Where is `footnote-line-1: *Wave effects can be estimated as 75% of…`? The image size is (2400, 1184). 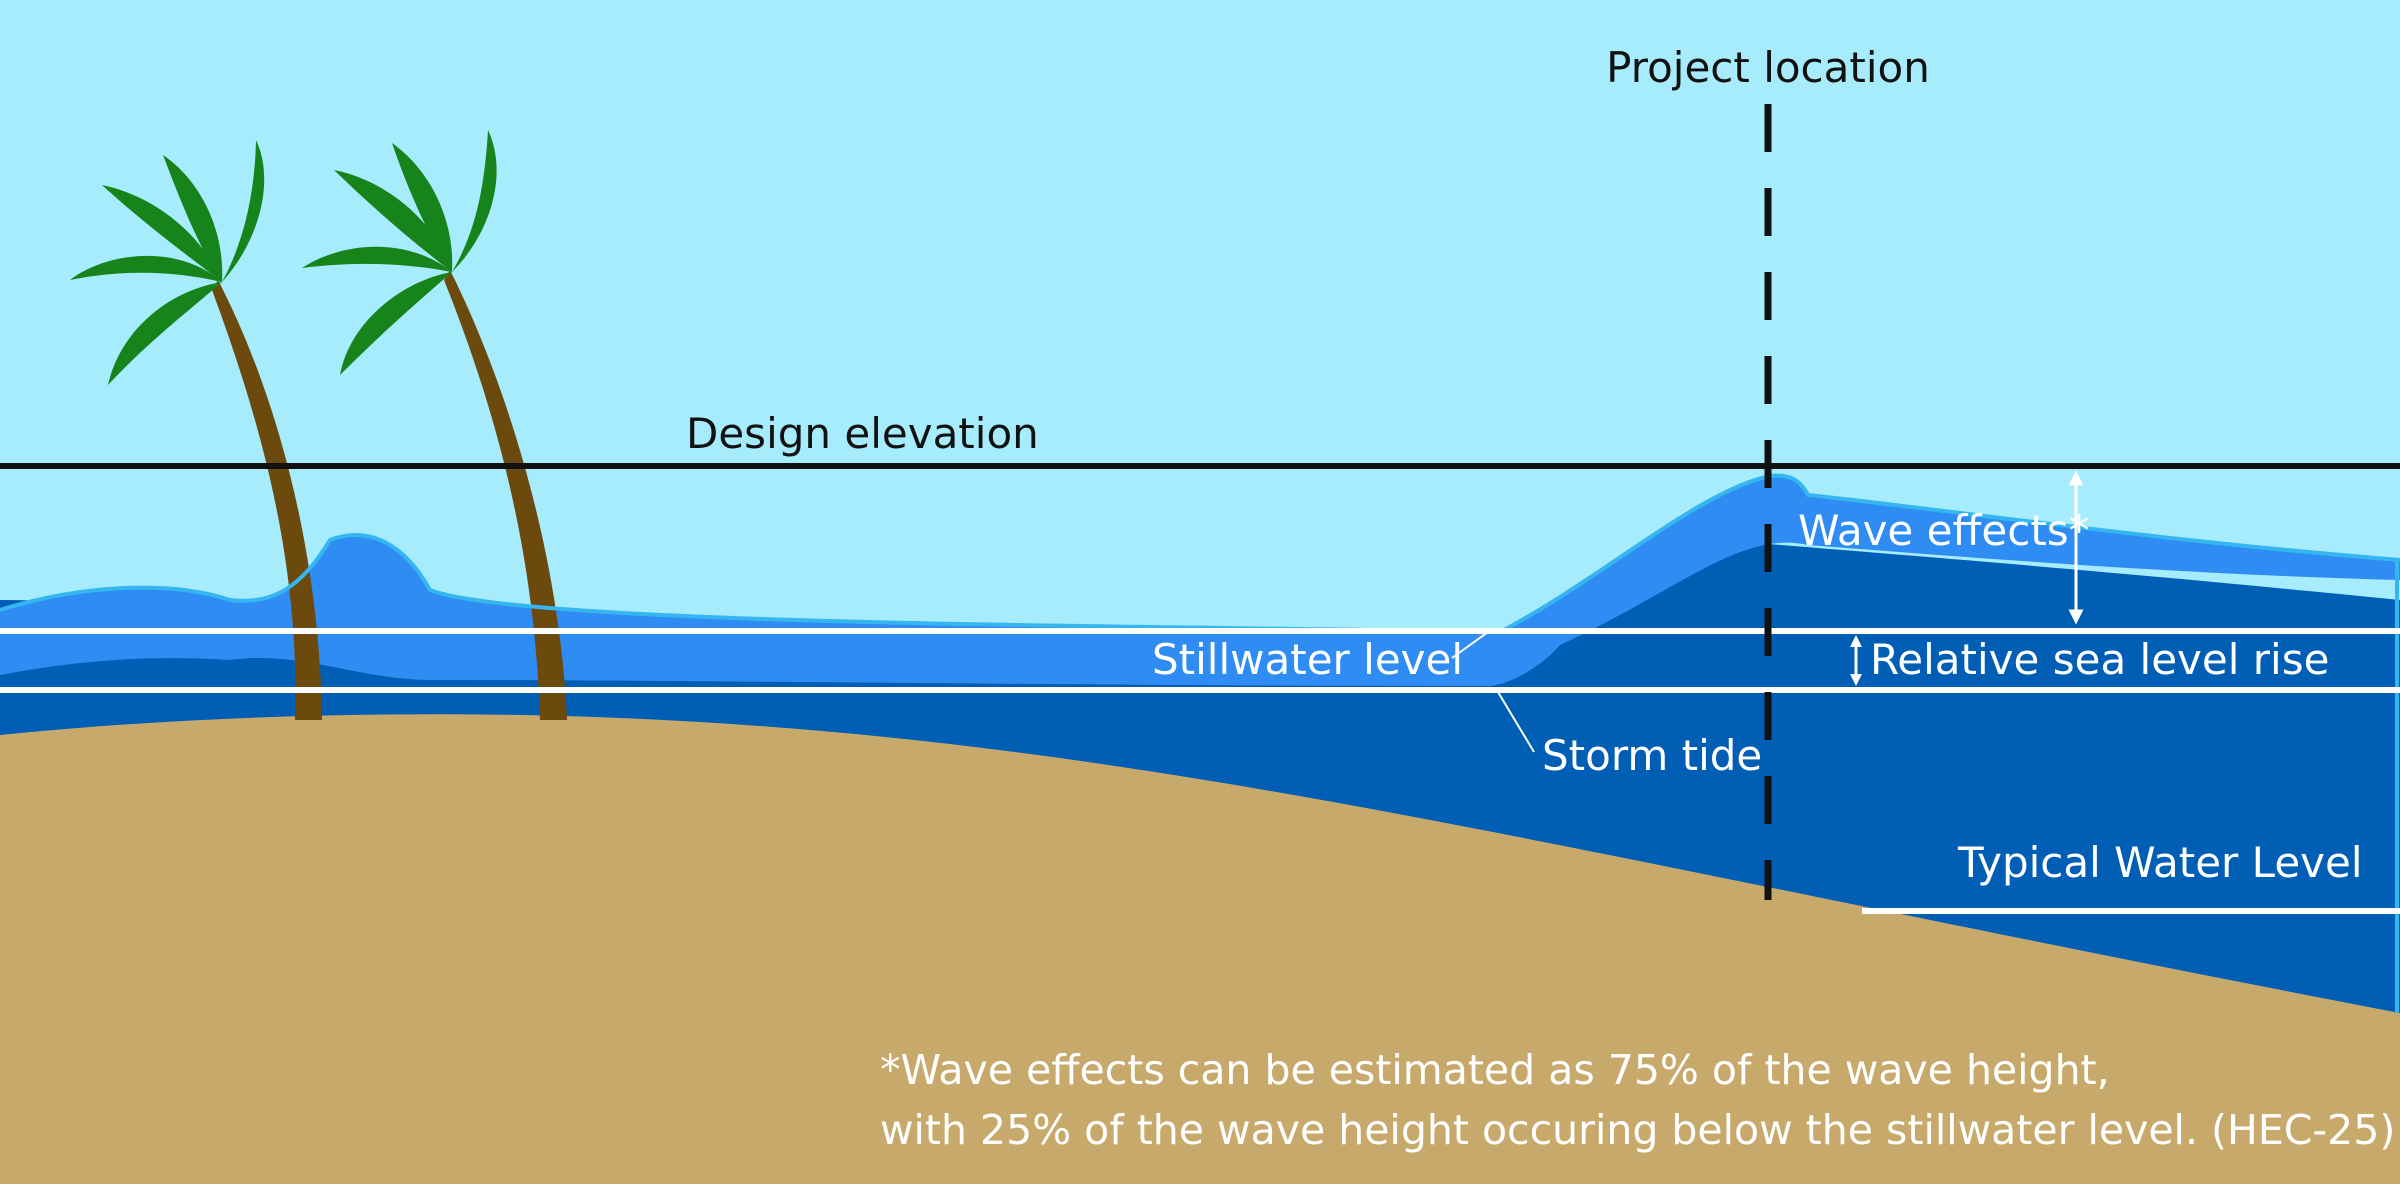
footnote-line-1: *Wave effects can be estimated as 75% of… is located at coordinates (1495, 1070).